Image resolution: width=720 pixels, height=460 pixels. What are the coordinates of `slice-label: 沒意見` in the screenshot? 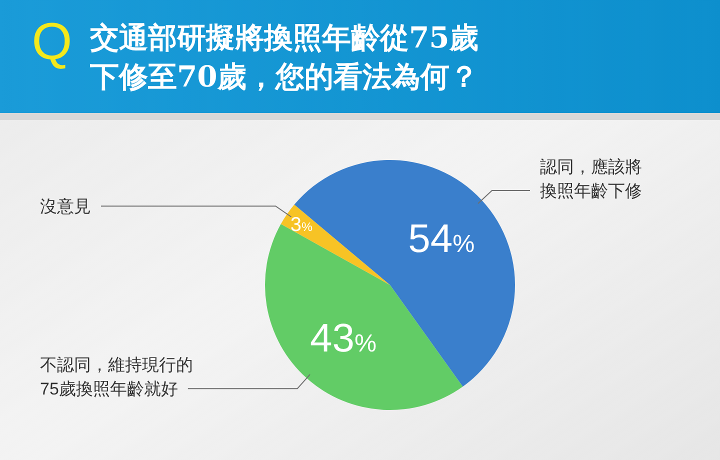 It's located at (65, 206).